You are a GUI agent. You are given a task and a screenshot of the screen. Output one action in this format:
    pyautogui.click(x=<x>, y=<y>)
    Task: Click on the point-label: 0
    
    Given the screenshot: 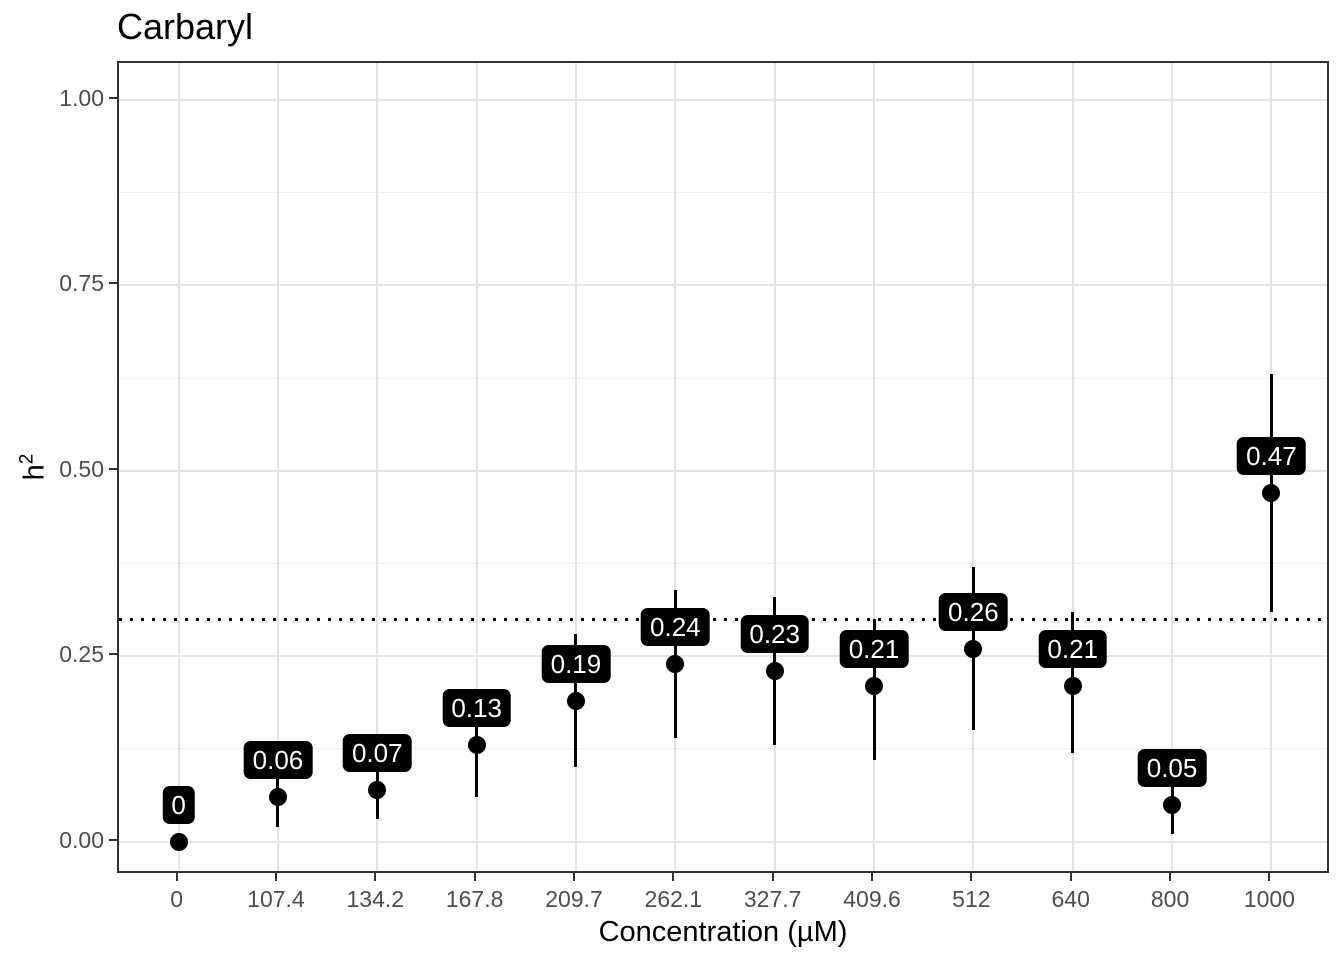 What is the action you would take?
    pyautogui.click(x=178, y=804)
    